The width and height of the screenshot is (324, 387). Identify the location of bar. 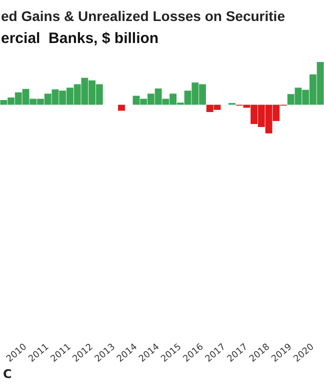
(121, 107).